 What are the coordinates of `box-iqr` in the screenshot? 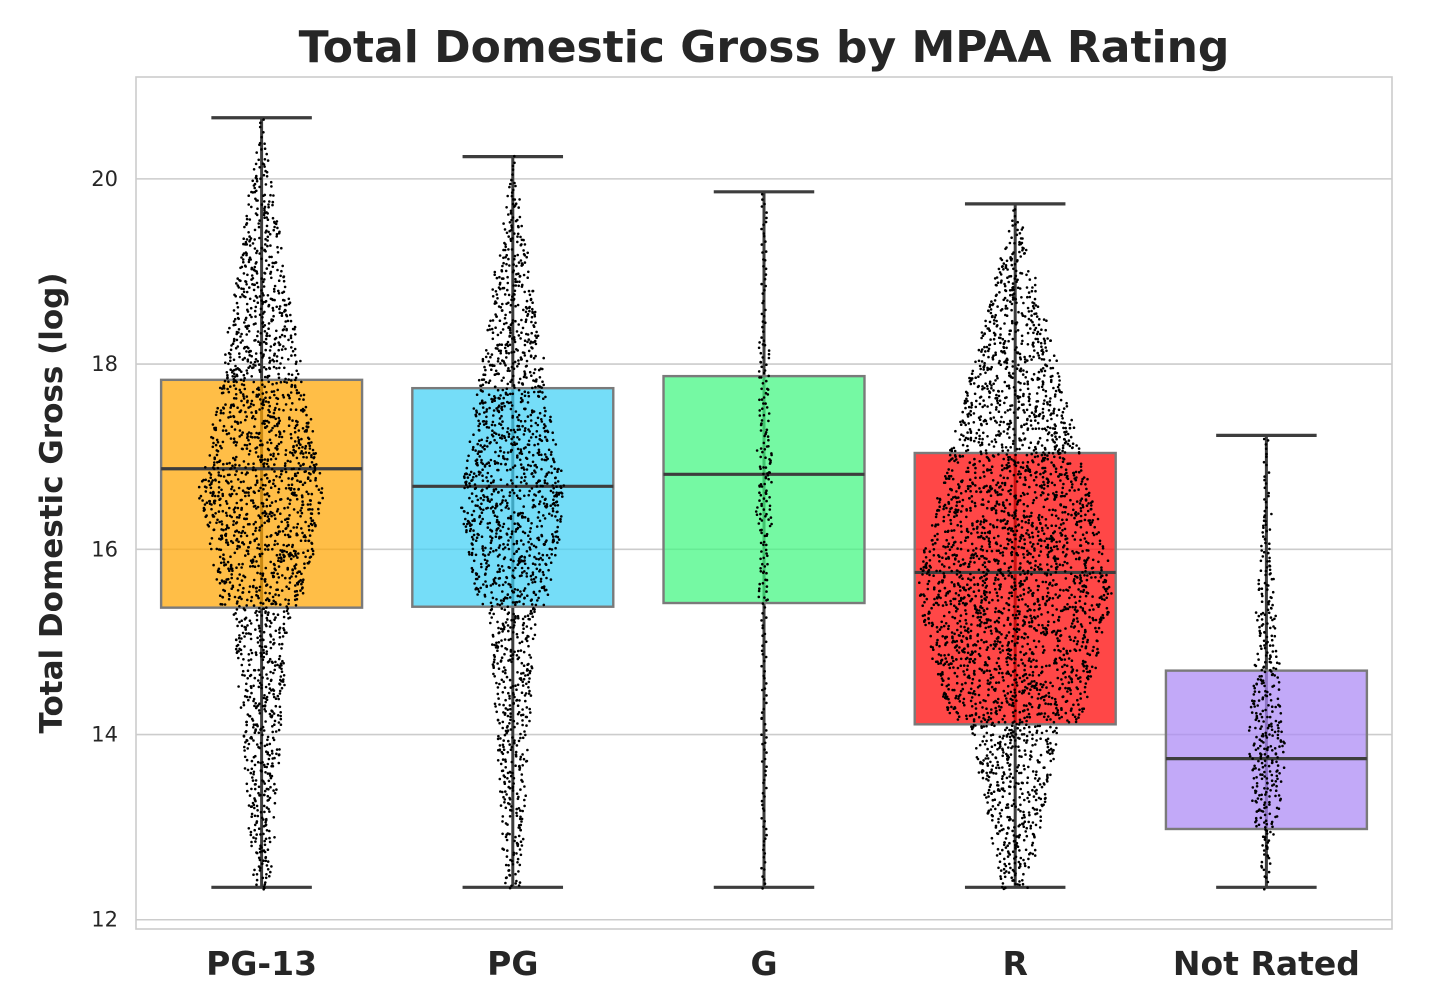 It's located at (261, 493).